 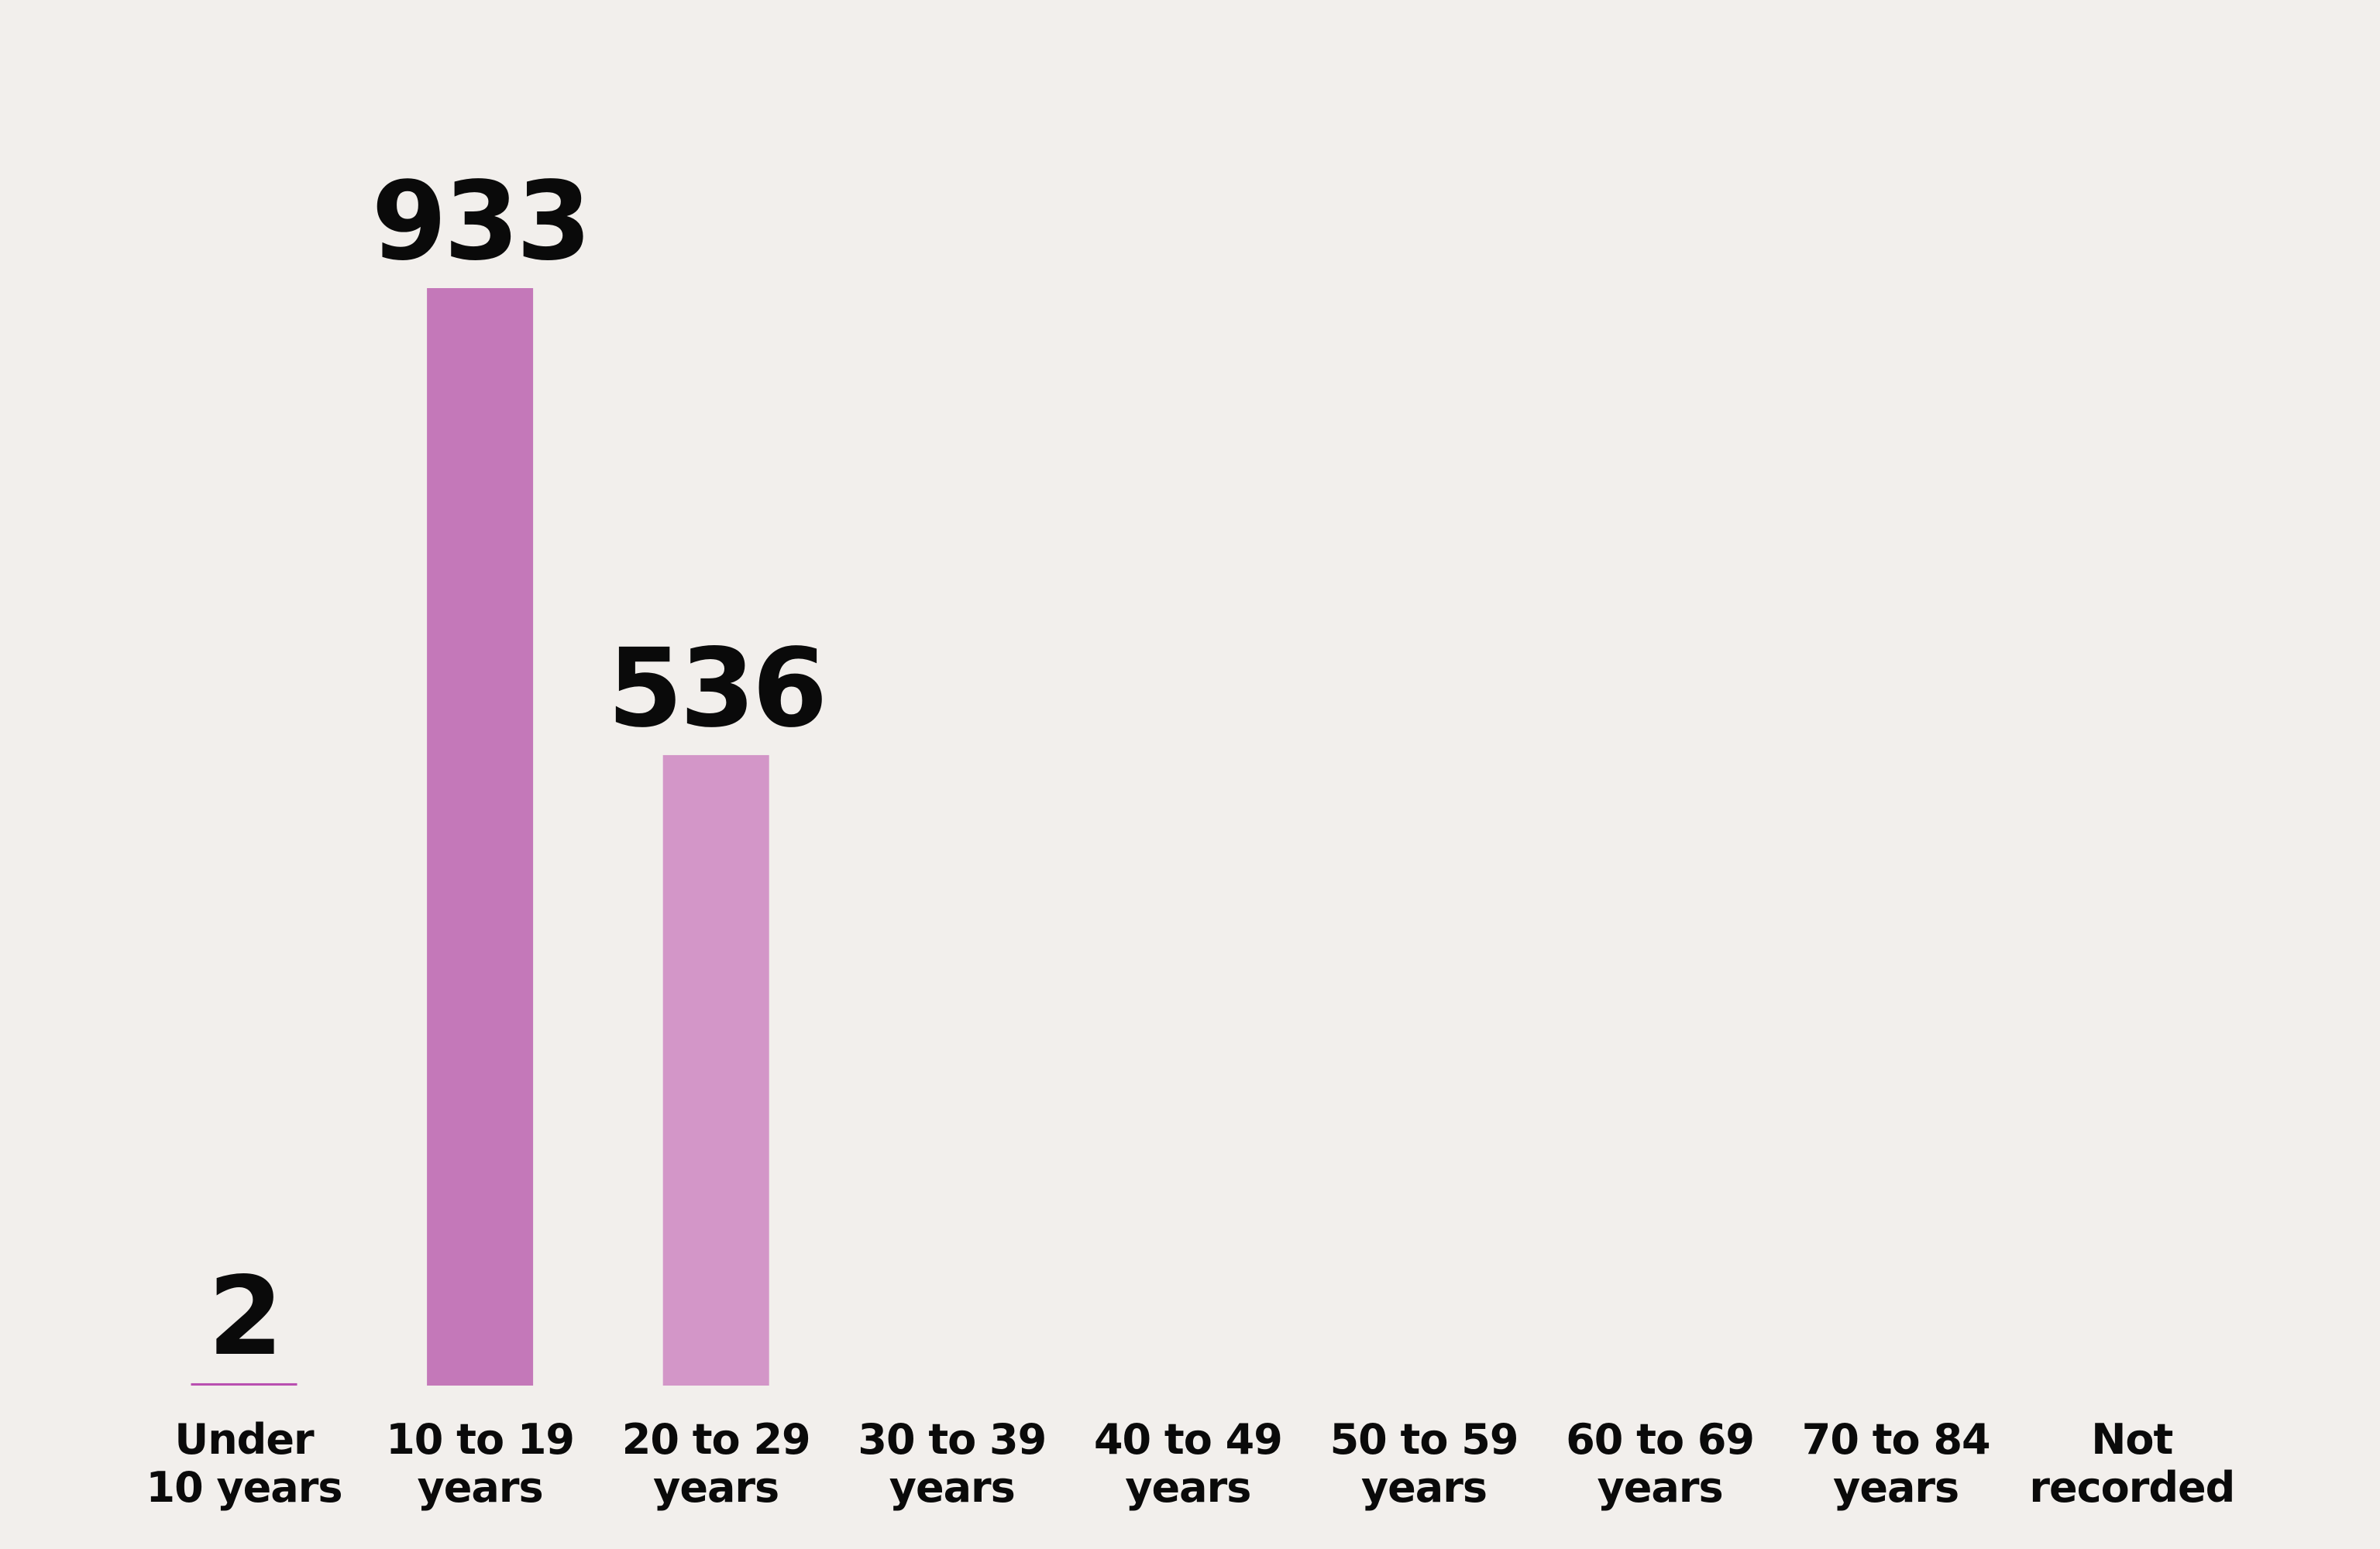 I want to click on x-tick-label: Not recorded, so click(x=2132, y=1463).